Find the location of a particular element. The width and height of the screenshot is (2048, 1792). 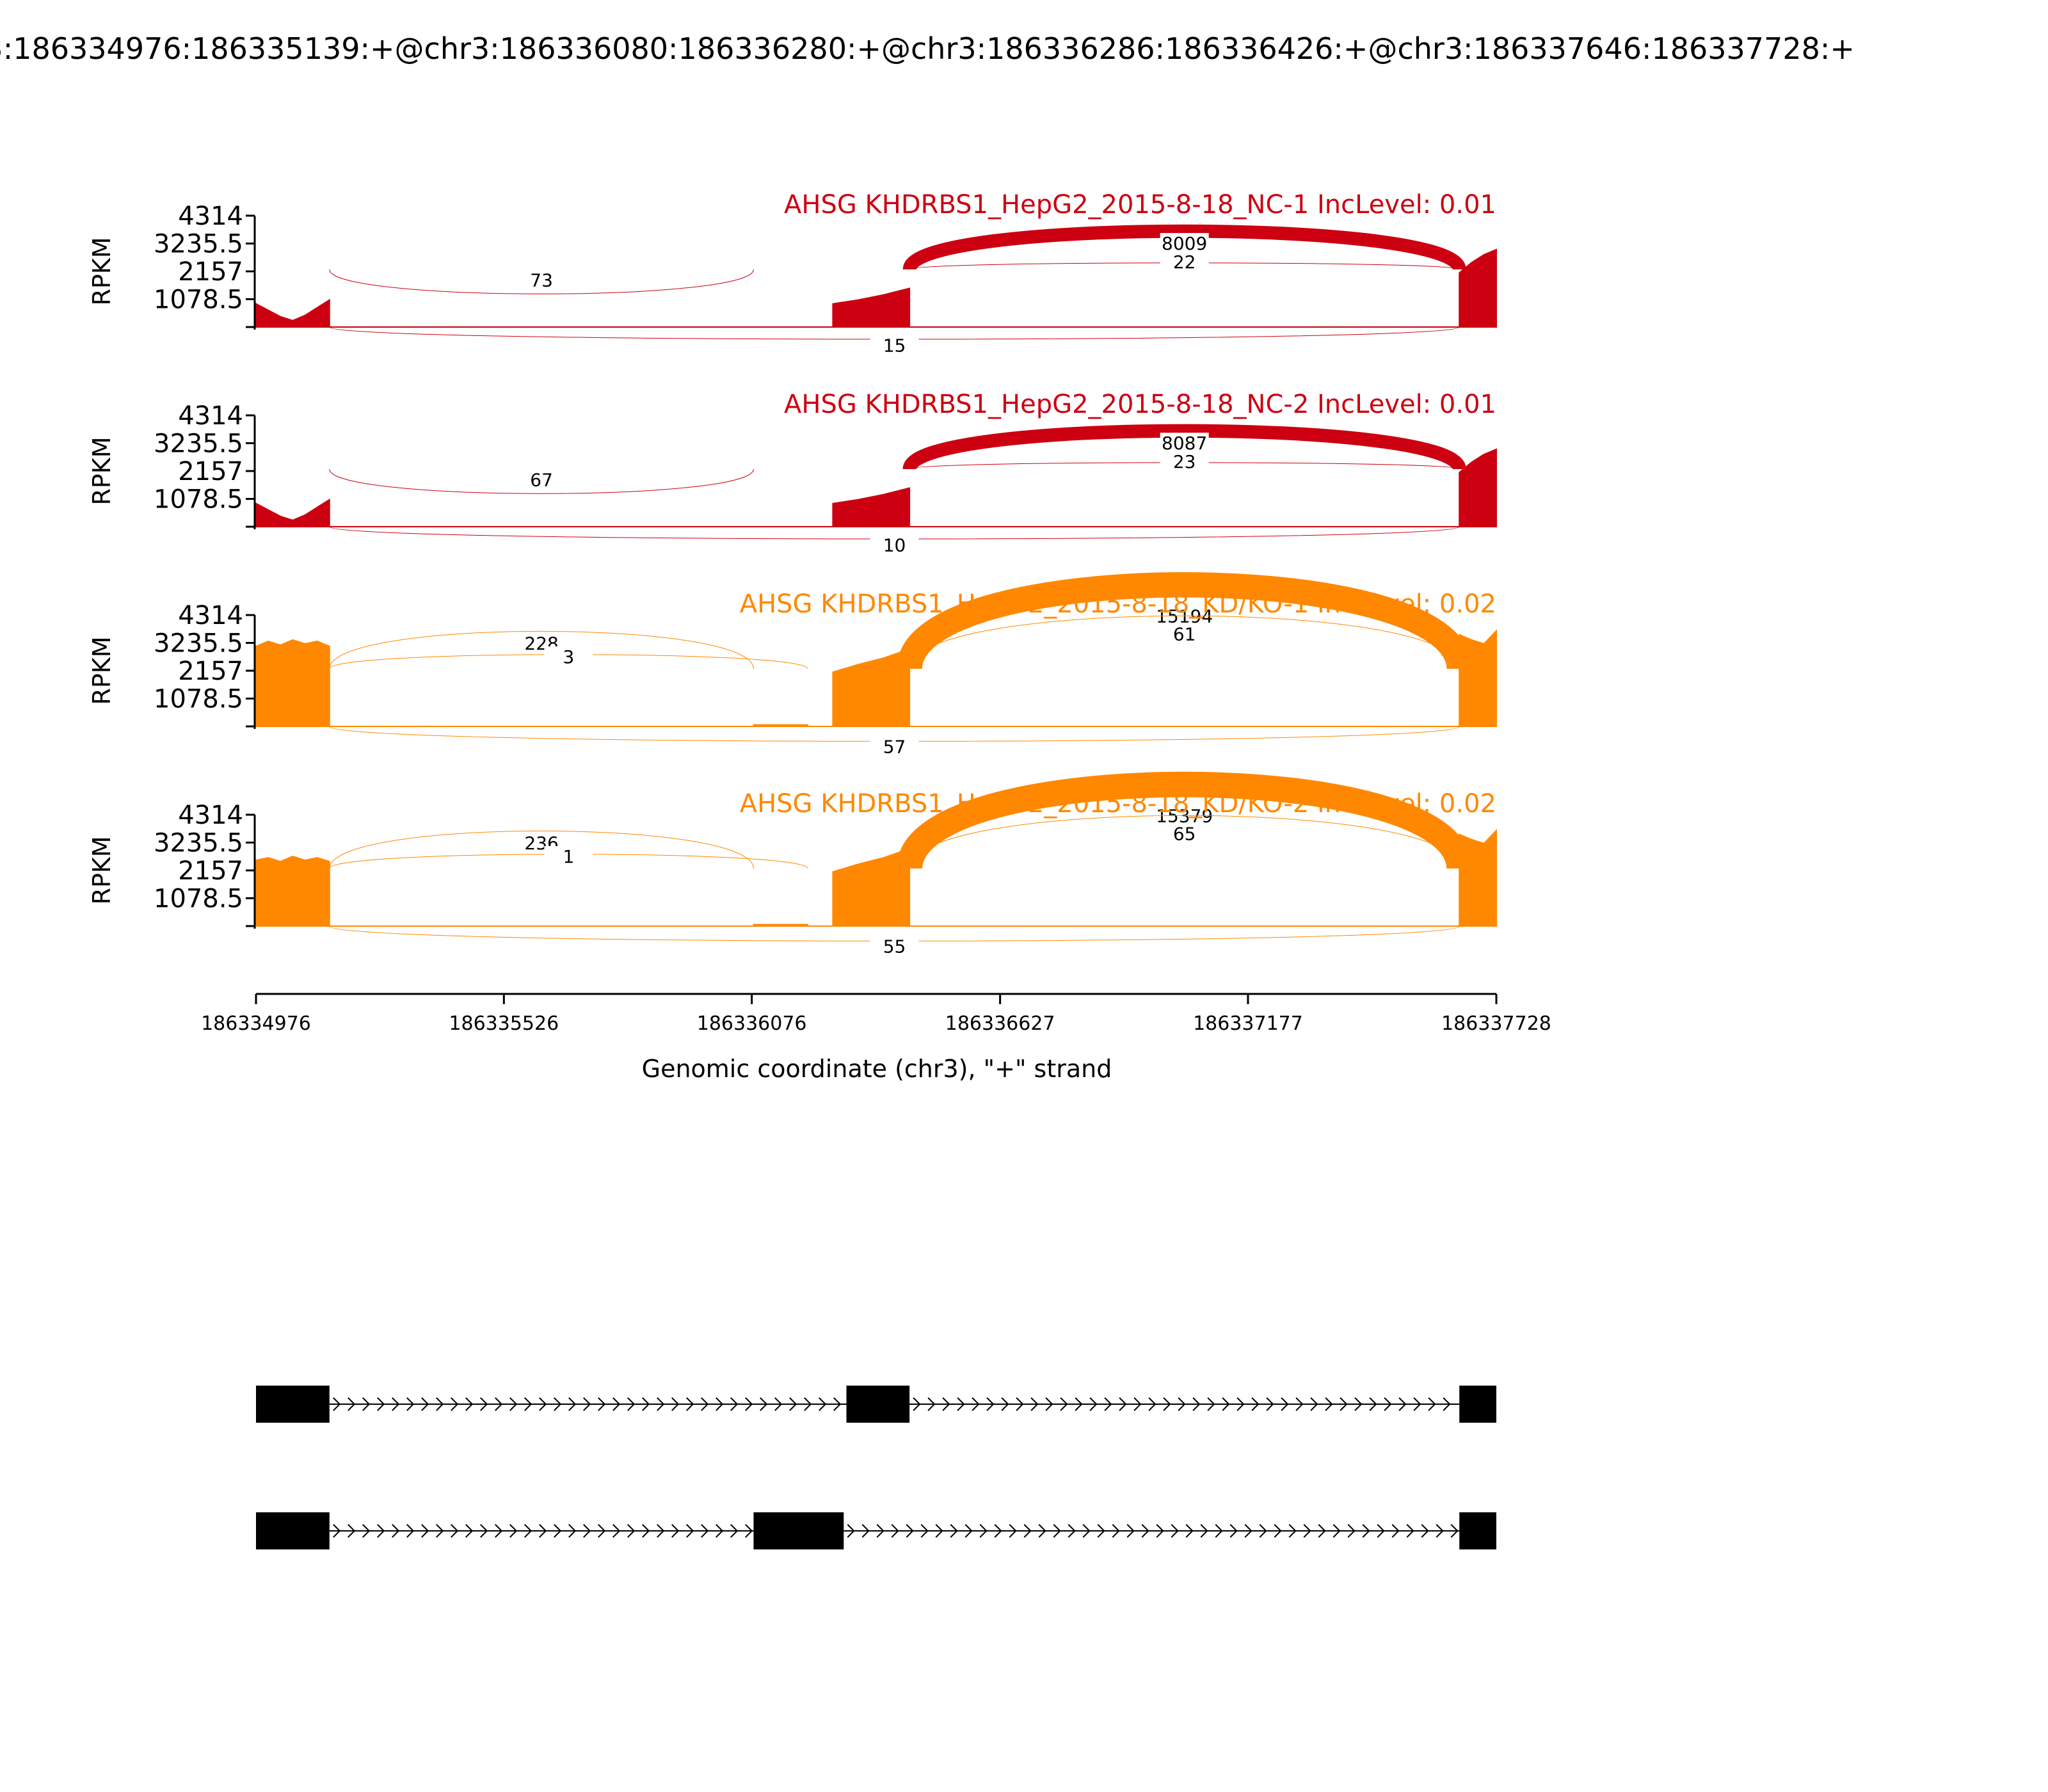

x-tick-label: 186334976 is located at coordinates (256, 1023).